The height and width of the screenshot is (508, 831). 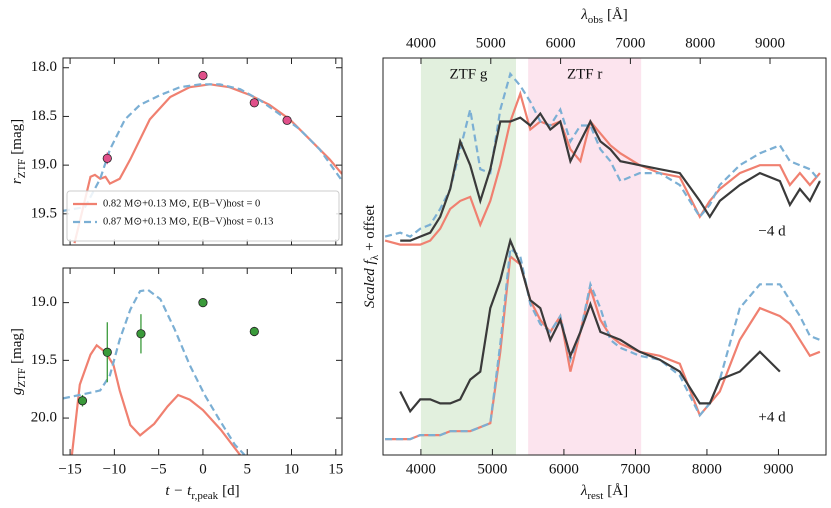 What do you see at coordinates (561, 43) in the screenshot?
I see `x2-tick-label: 6000` at bounding box center [561, 43].